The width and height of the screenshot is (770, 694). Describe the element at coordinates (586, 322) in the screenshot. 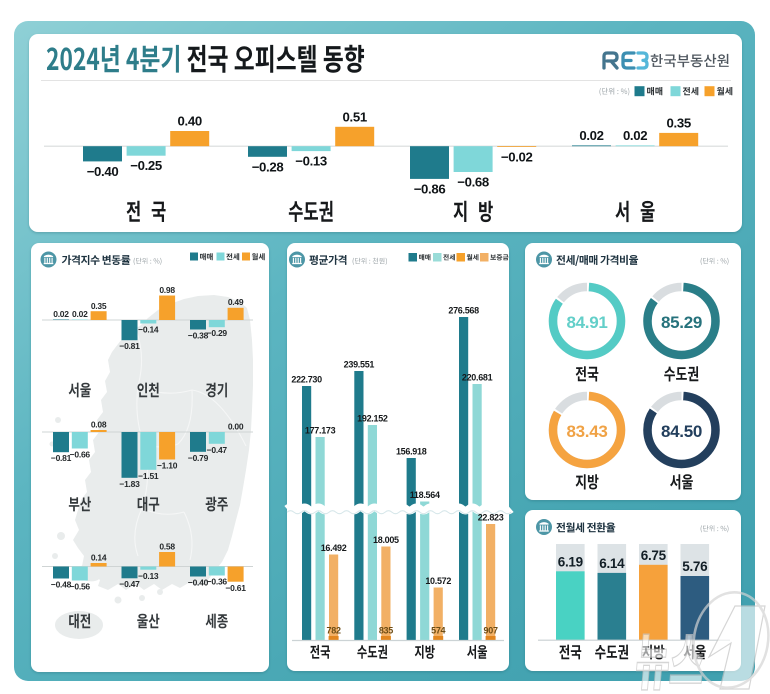

I see `svg-text: 84.91` at that location.